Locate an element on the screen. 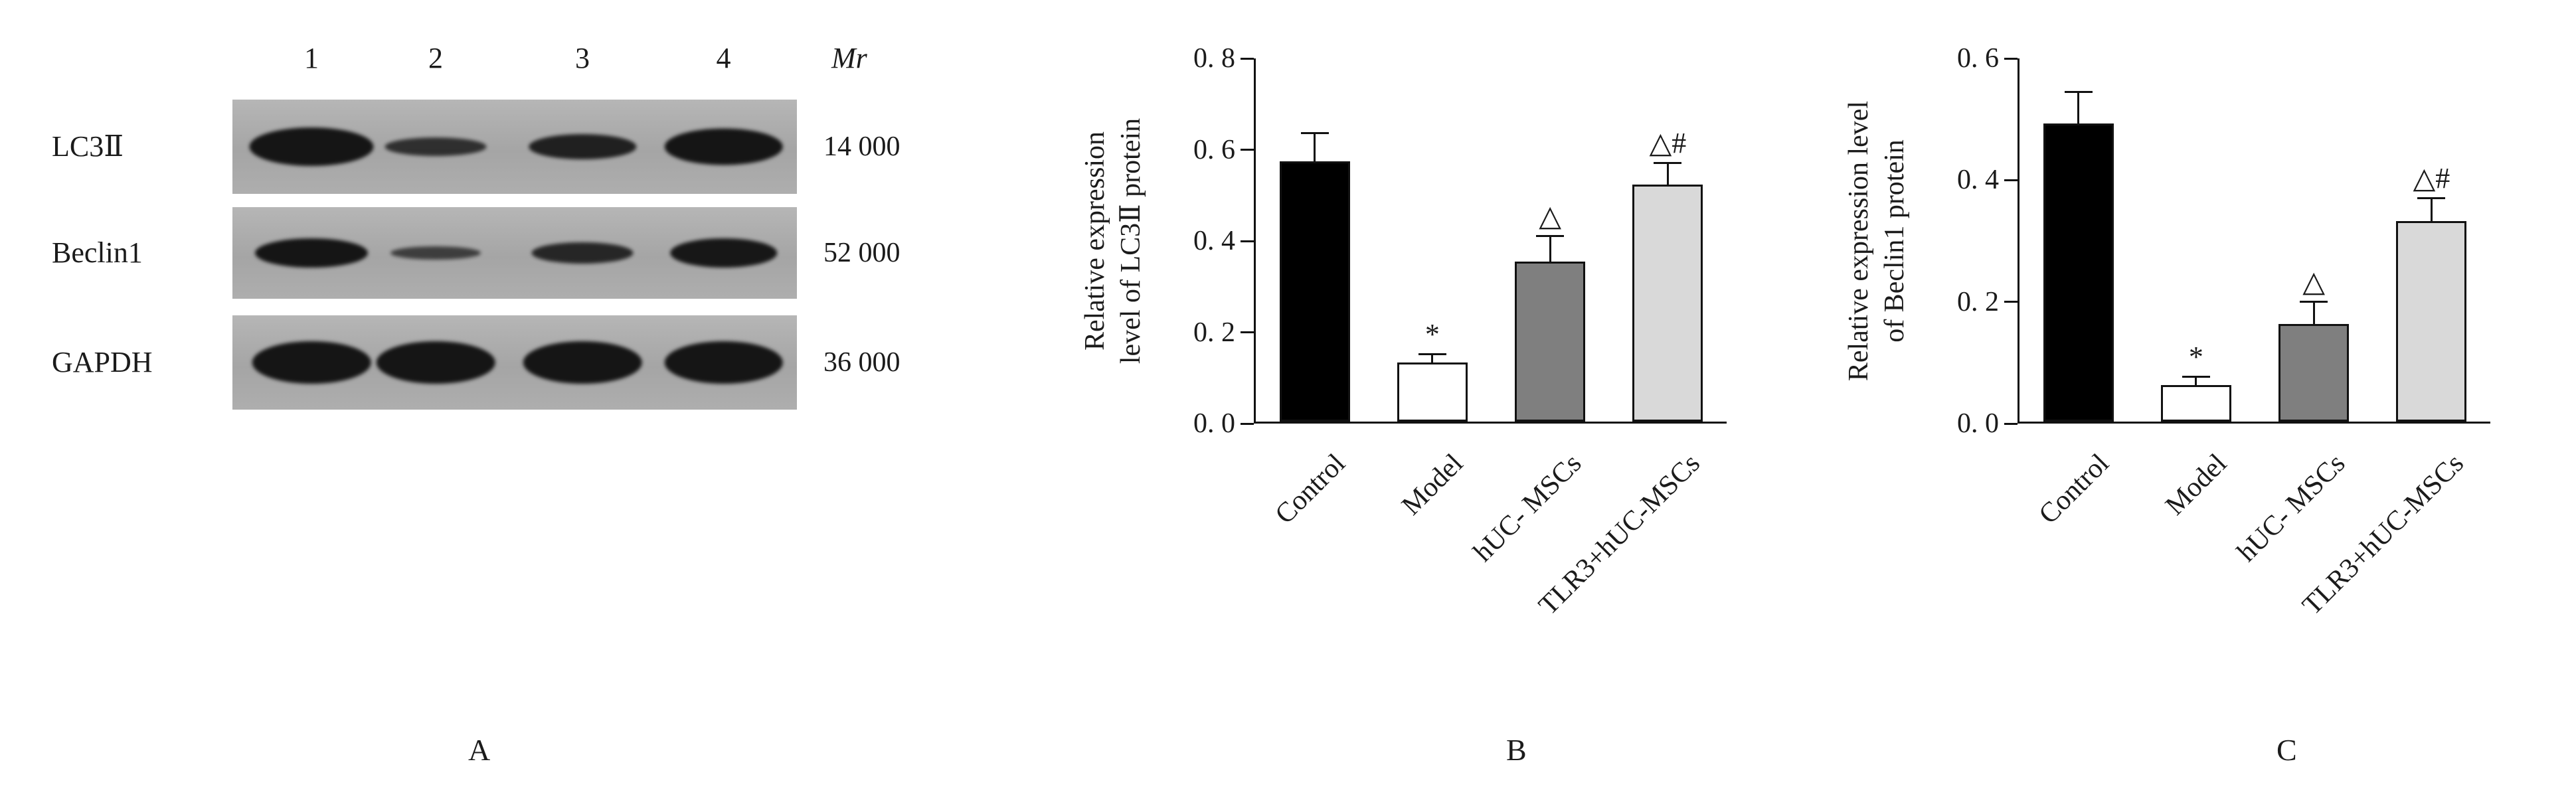 The width and height of the screenshot is (2576, 800). molecular-weight-value: 14 000 is located at coordinates (862, 146).